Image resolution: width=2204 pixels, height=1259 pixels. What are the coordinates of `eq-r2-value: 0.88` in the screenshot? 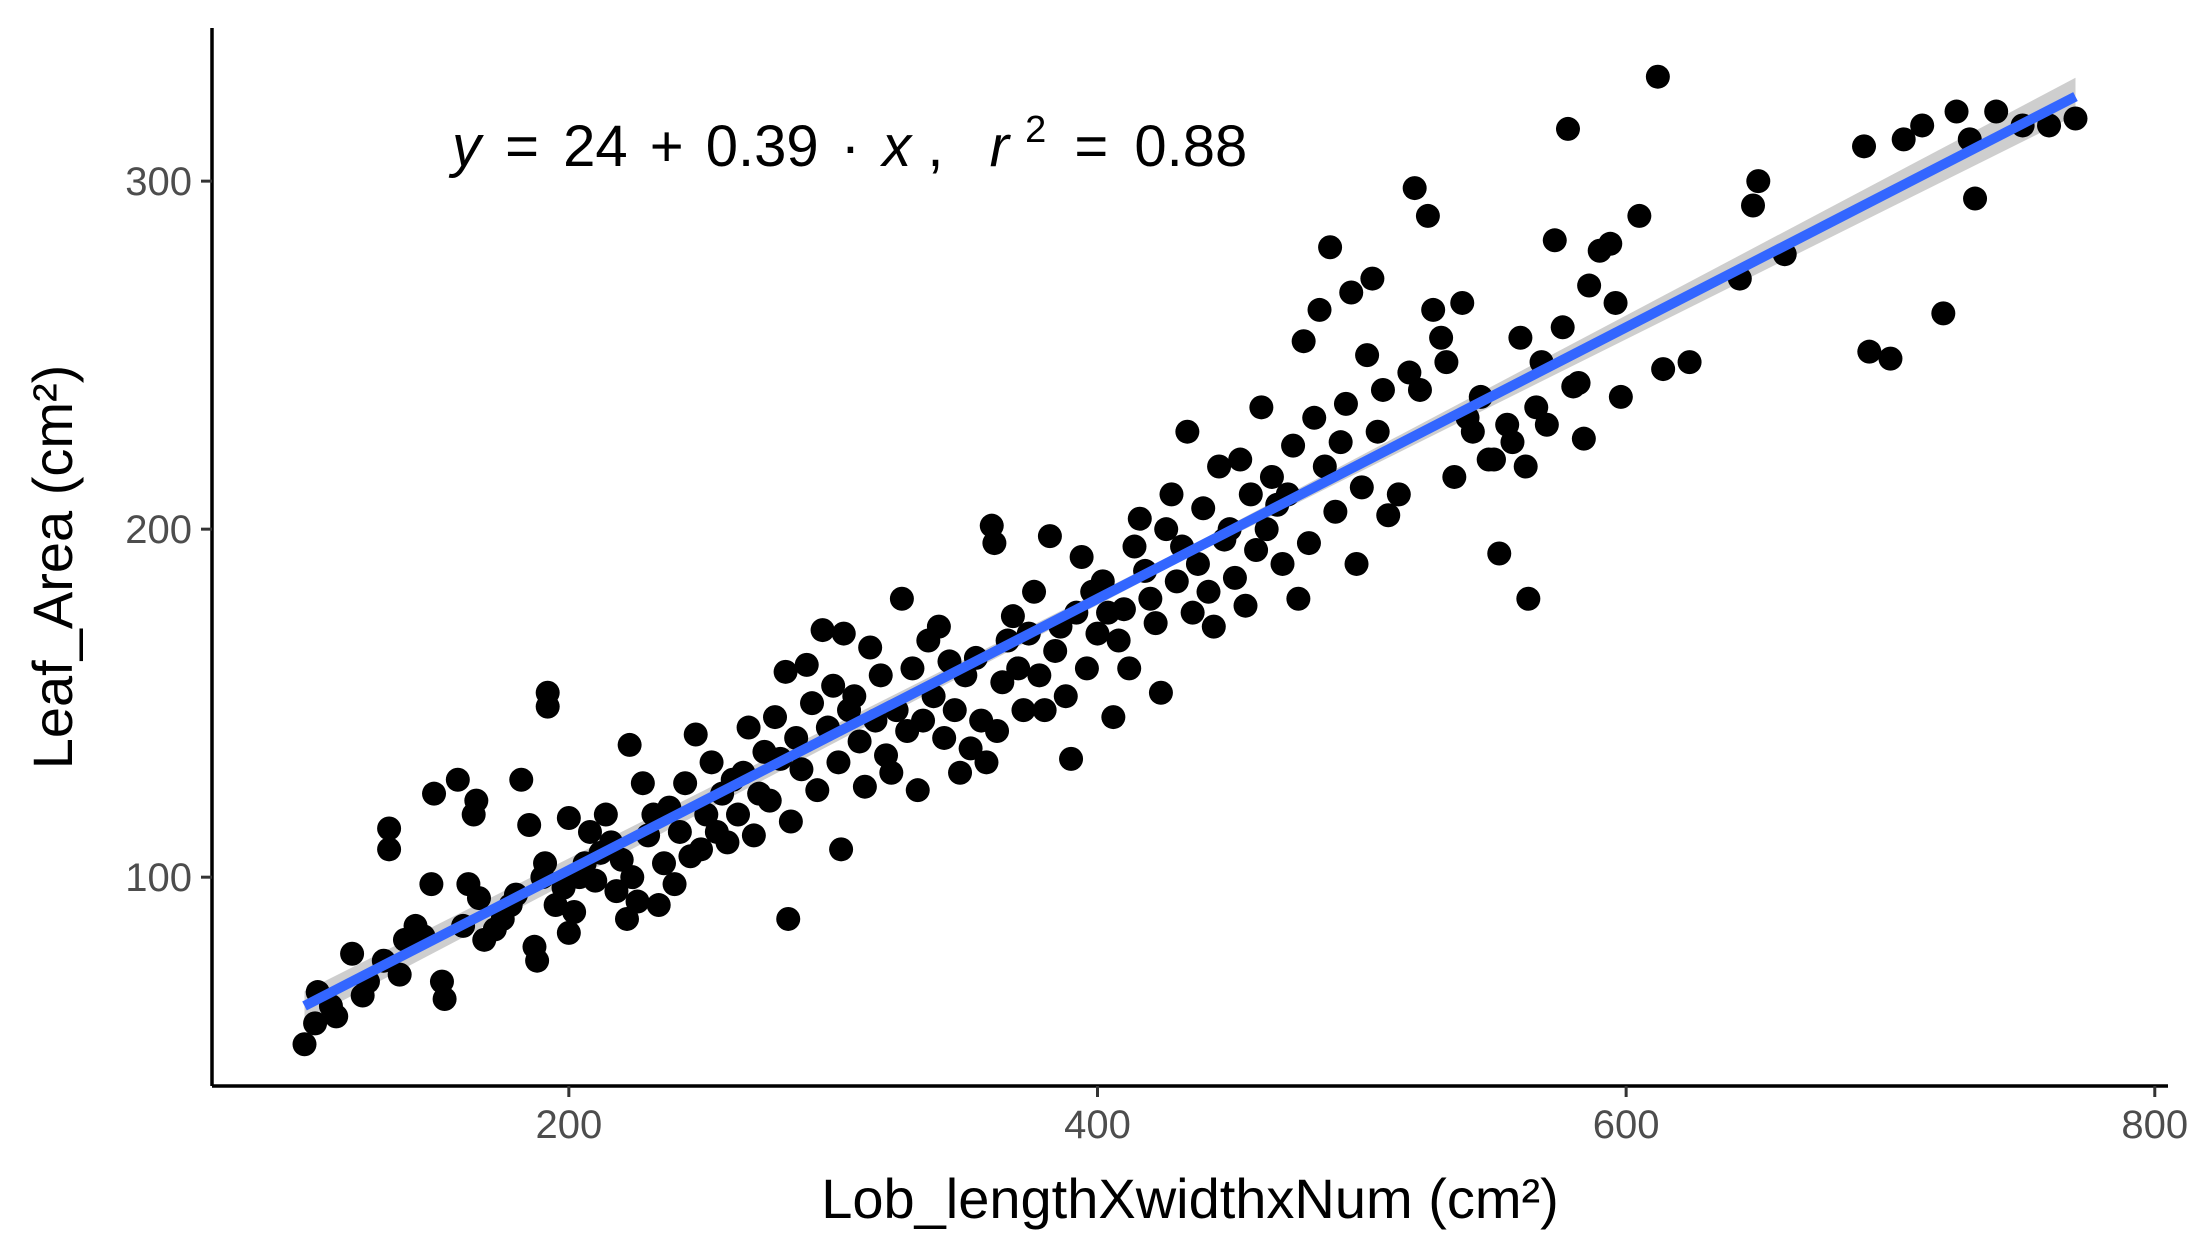 It's located at (1190, 146).